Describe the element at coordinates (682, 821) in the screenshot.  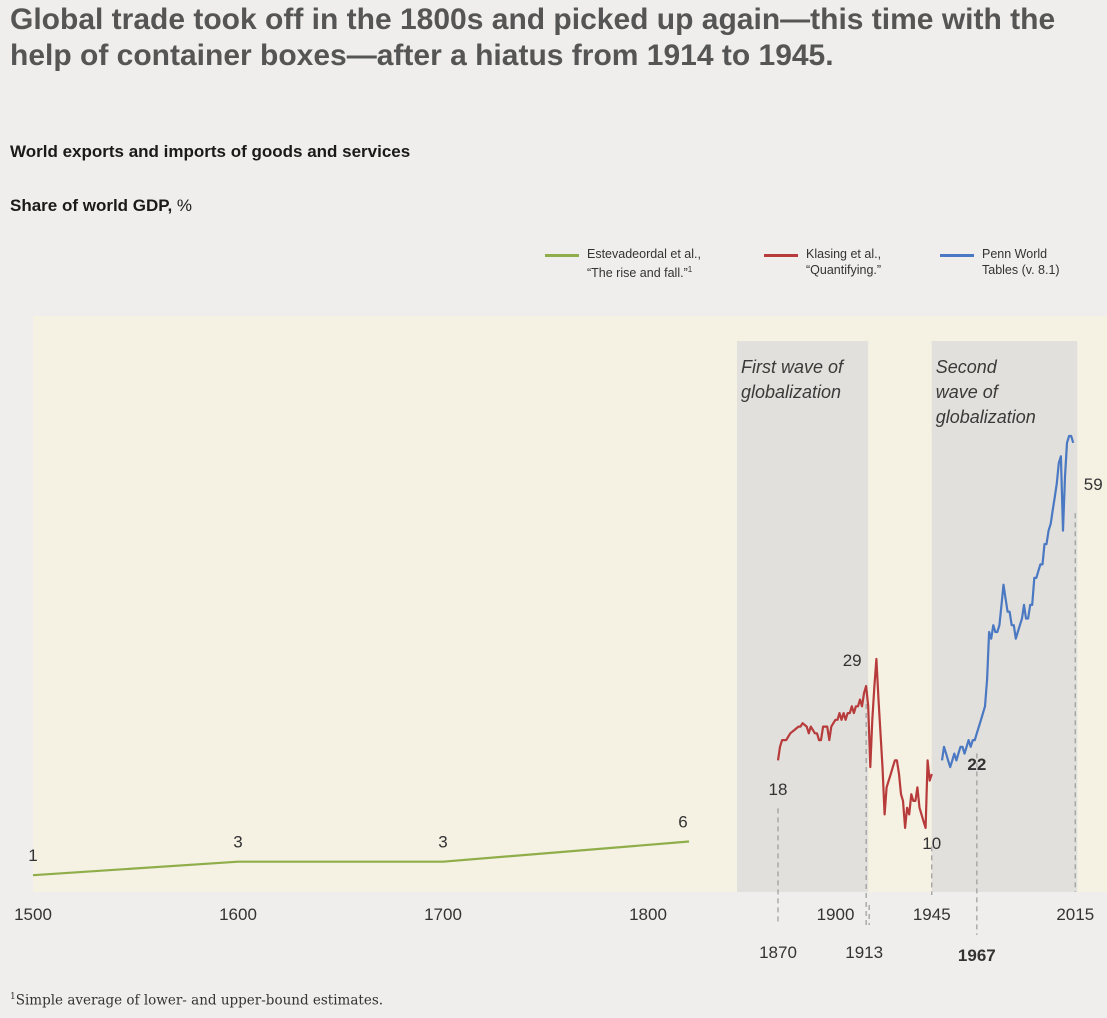
I see `data-label-1820: 6` at that location.